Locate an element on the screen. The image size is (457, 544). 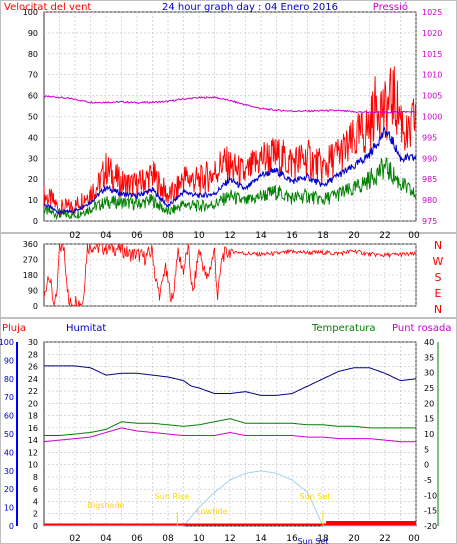
humidity-x-tick: 04 is located at coordinates (106, 539).